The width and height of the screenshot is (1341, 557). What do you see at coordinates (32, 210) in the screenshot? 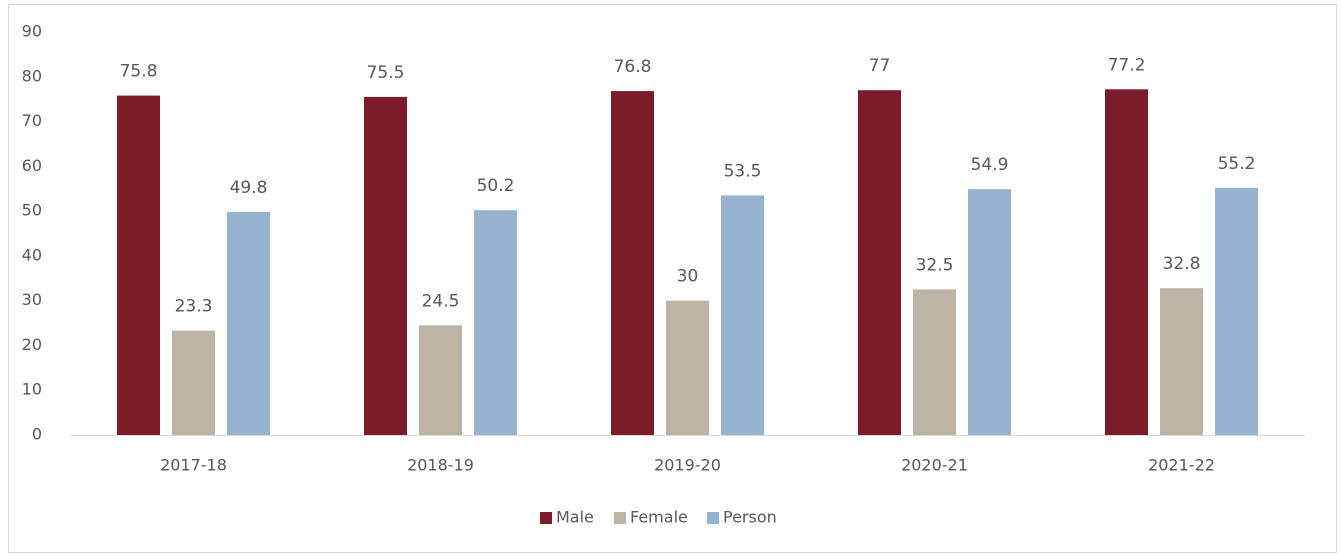
I see `y-tick-label: 50` at bounding box center [32, 210].